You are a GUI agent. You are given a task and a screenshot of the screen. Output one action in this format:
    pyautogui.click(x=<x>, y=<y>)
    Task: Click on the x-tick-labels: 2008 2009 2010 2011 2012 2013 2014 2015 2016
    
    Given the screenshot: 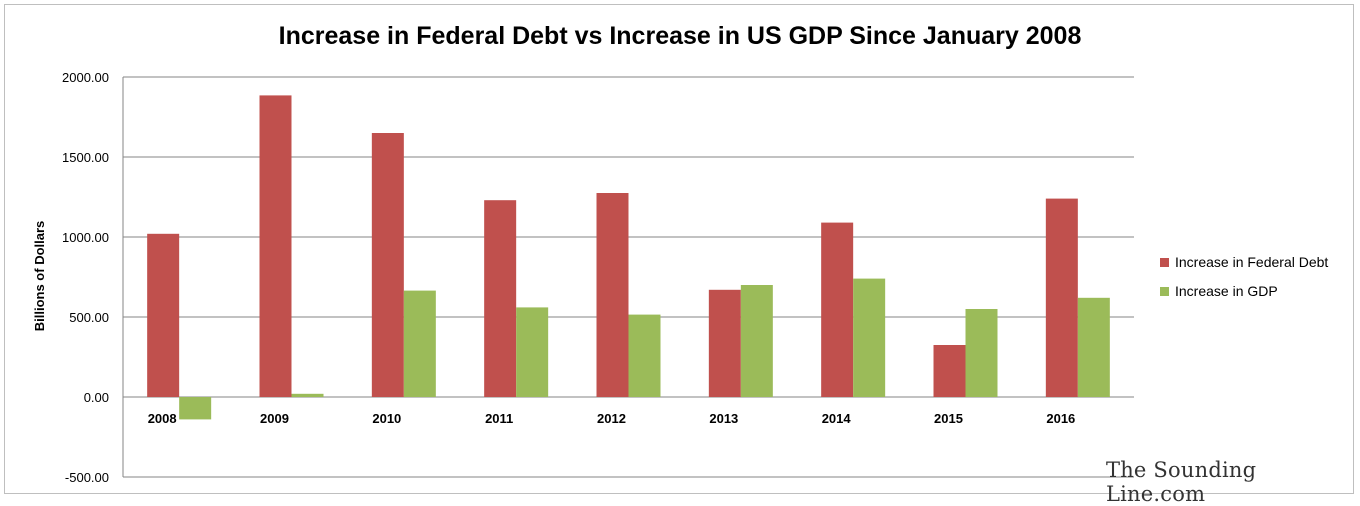 What is the action you would take?
    pyautogui.click(x=612, y=418)
    